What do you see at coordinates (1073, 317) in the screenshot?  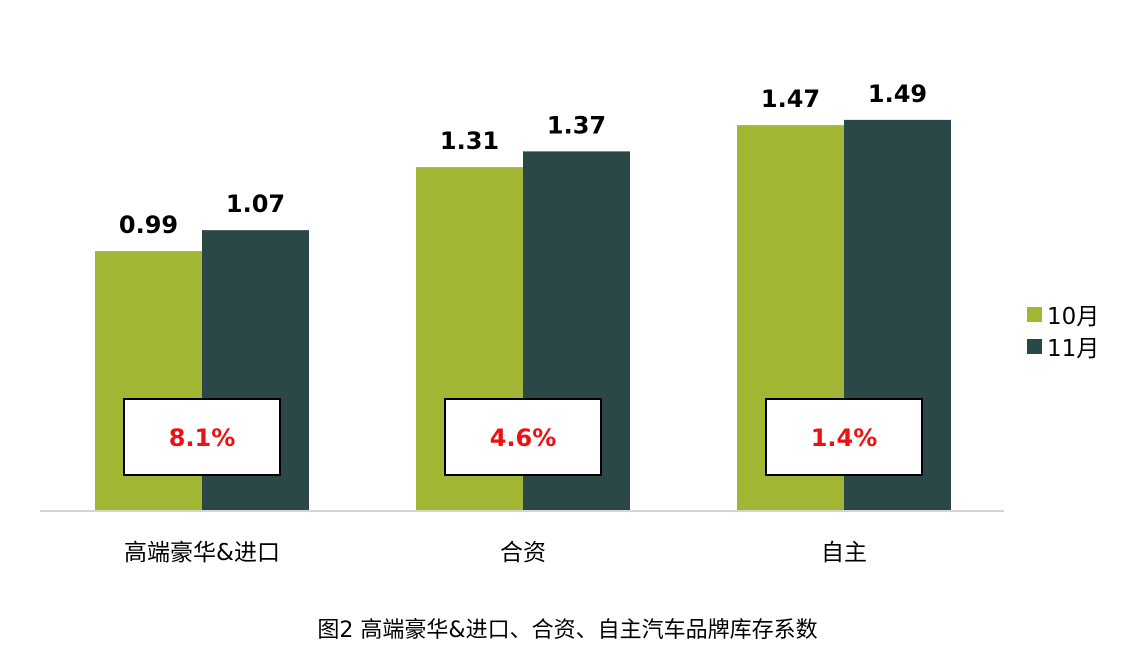 I see `legend-label-oct: 10月` at bounding box center [1073, 317].